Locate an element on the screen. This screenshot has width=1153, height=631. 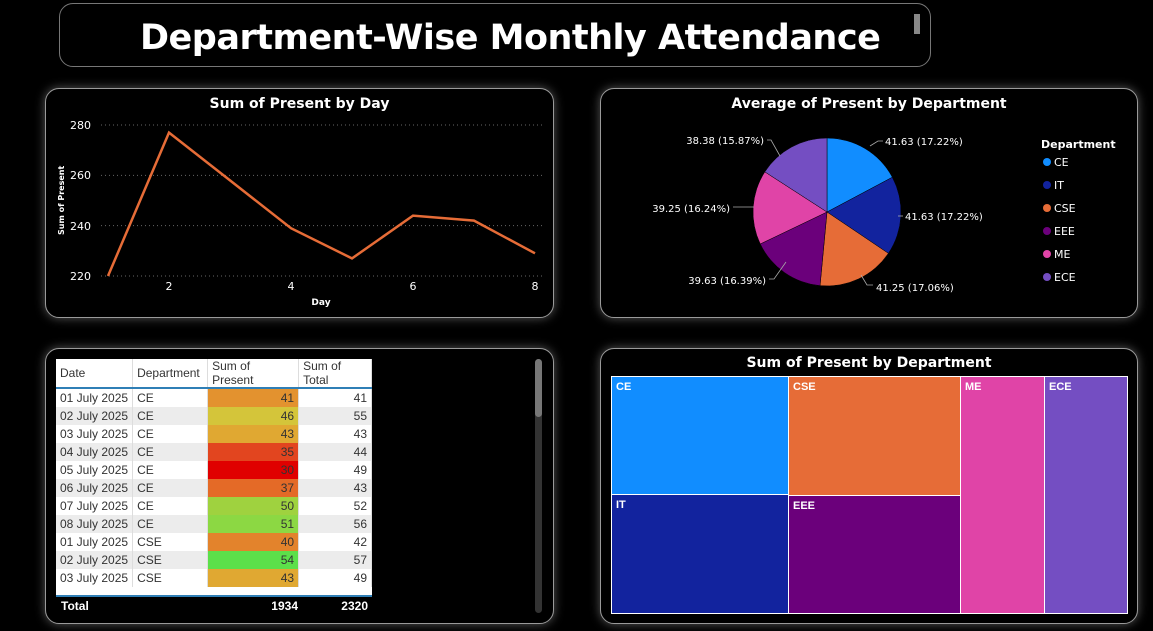
table-row: 06 July 2025 CE 37 43 is located at coordinates (214, 488).